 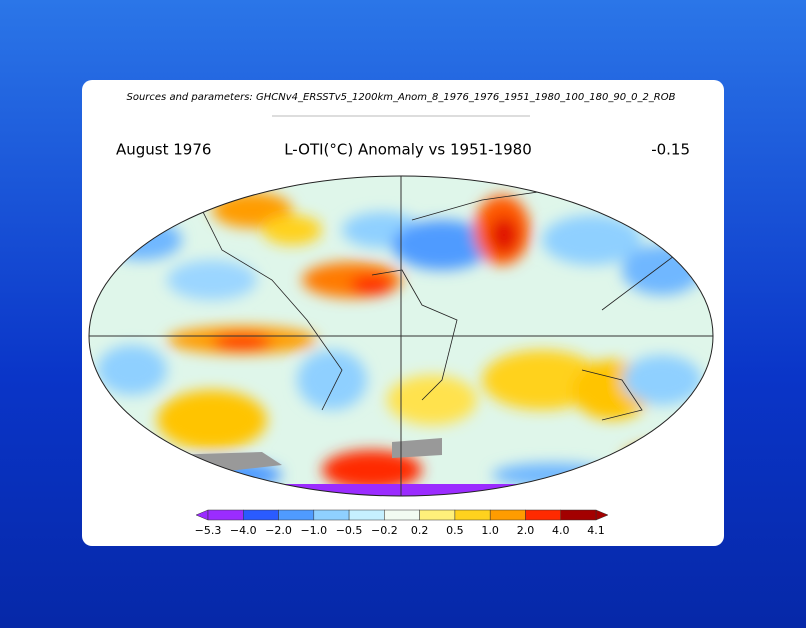 What do you see at coordinates (313, 530) in the screenshot?
I see `colorbar-label: −1.0` at bounding box center [313, 530].